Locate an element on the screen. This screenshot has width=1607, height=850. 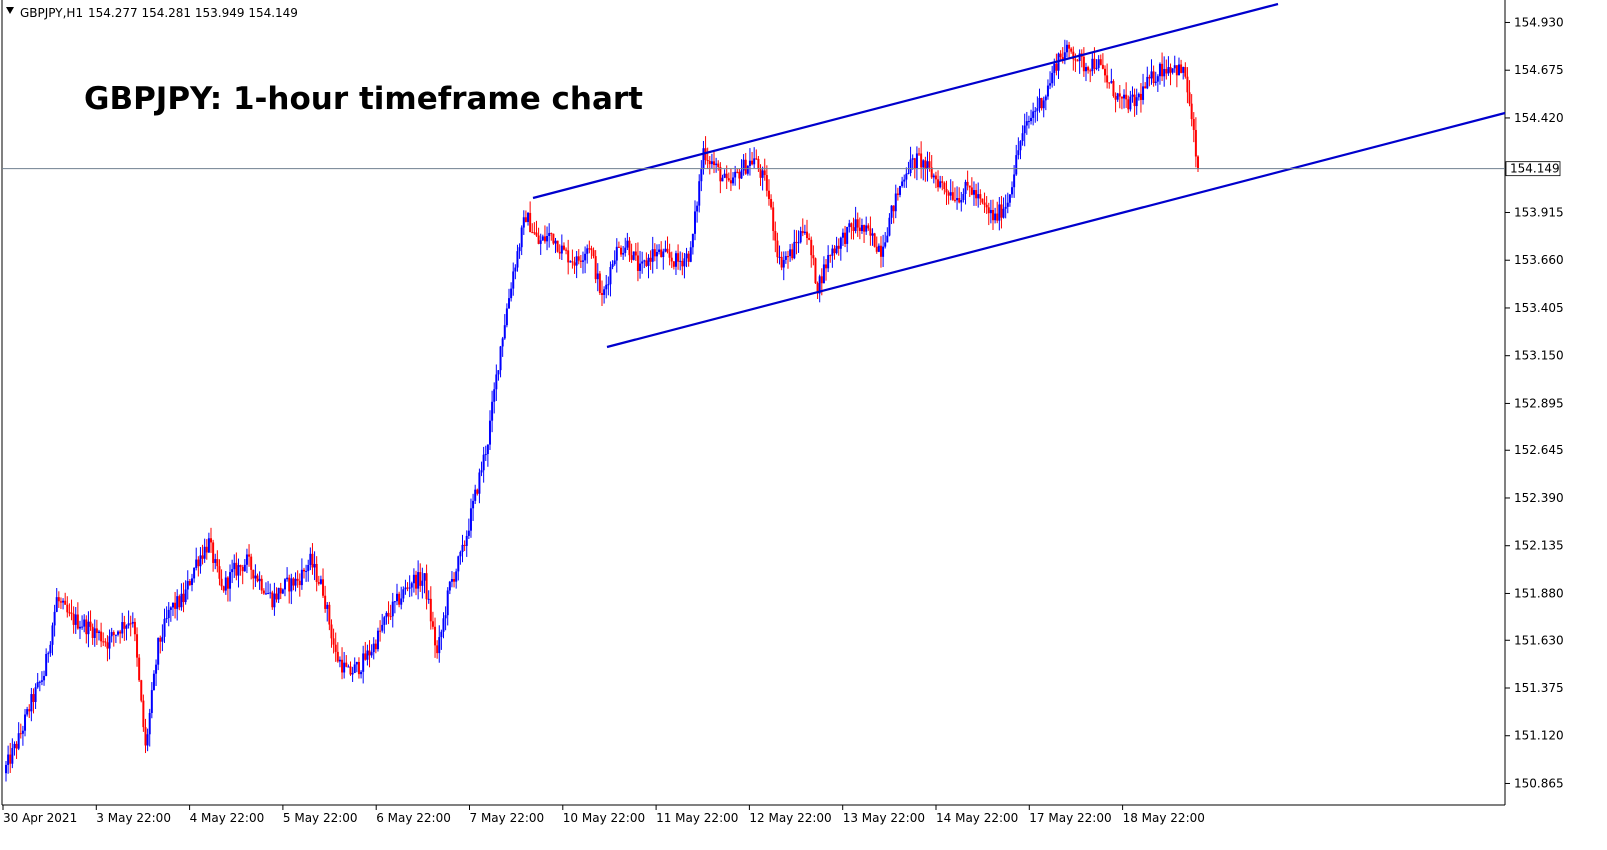
time-tick-label: 30 Apr 2021 is located at coordinates (40, 818).